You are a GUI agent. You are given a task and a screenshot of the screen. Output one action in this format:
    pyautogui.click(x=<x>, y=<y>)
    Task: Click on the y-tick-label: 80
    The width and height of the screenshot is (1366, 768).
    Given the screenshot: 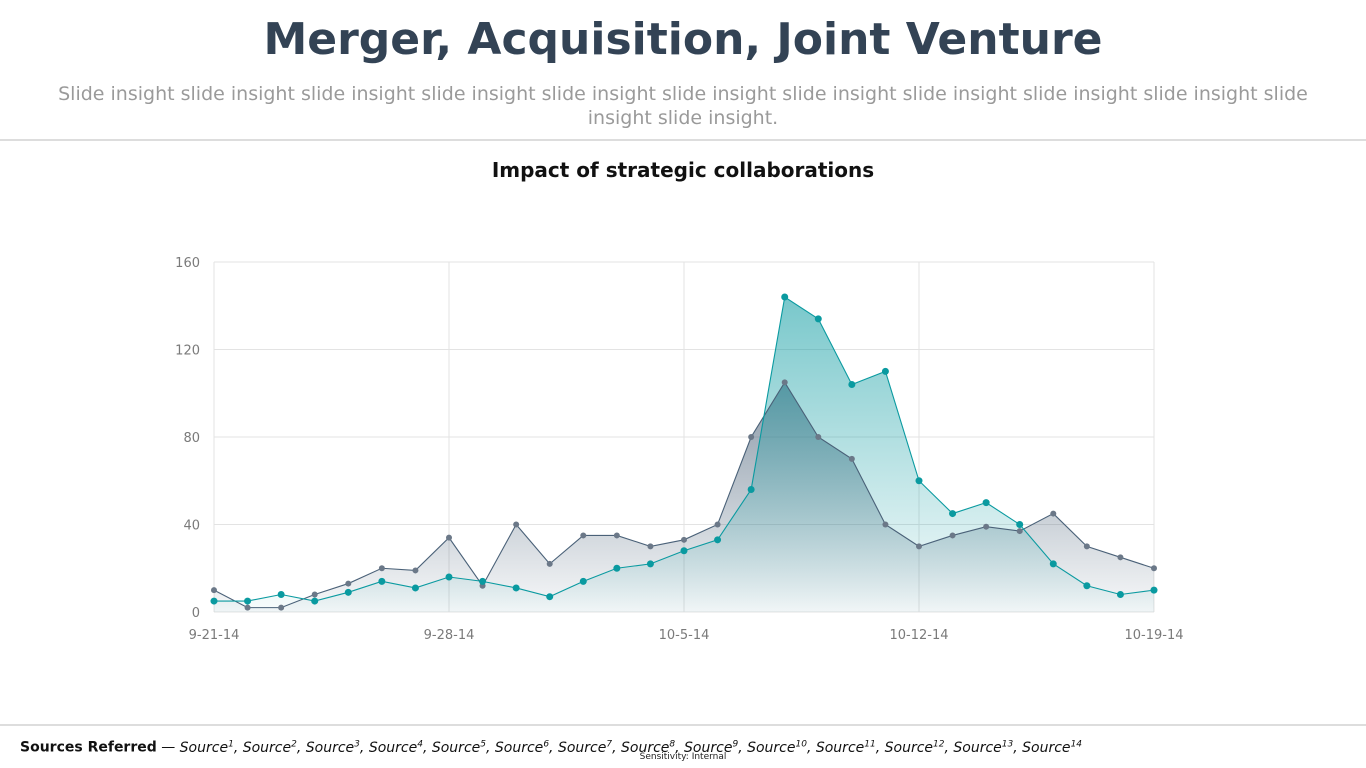 What is the action you would take?
    pyautogui.click(x=191, y=438)
    